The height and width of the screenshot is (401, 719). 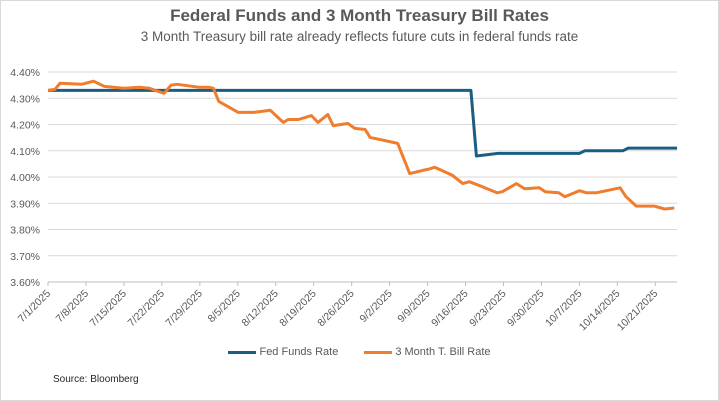 What do you see at coordinates (25, 99) in the screenshot?
I see `y-tick-label: 4.30%` at bounding box center [25, 99].